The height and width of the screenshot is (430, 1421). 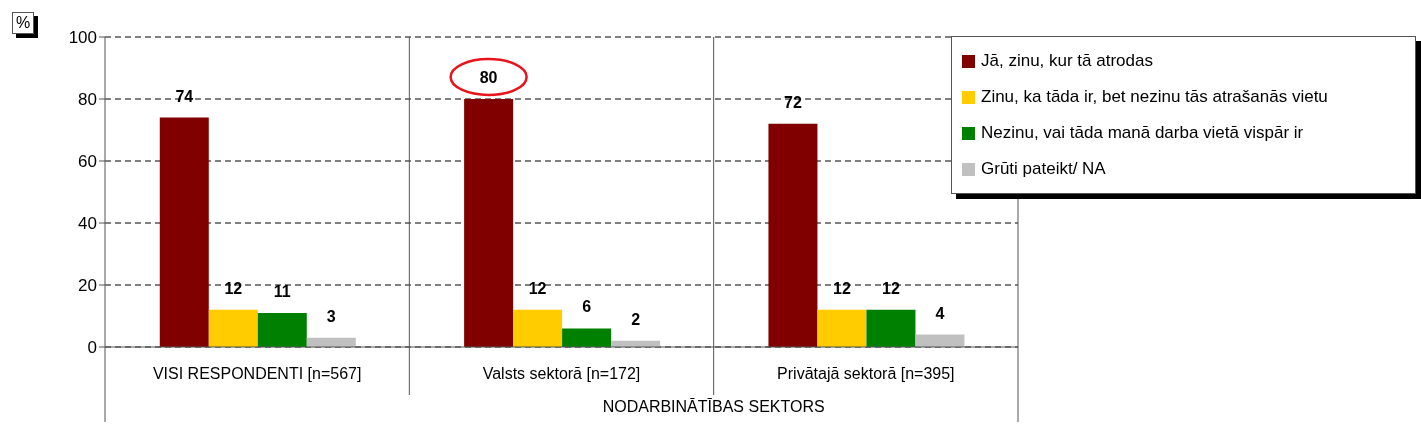 What do you see at coordinates (1067, 61) in the screenshot?
I see `legend-label: Jā, zinu, kur tā atrodas` at bounding box center [1067, 61].